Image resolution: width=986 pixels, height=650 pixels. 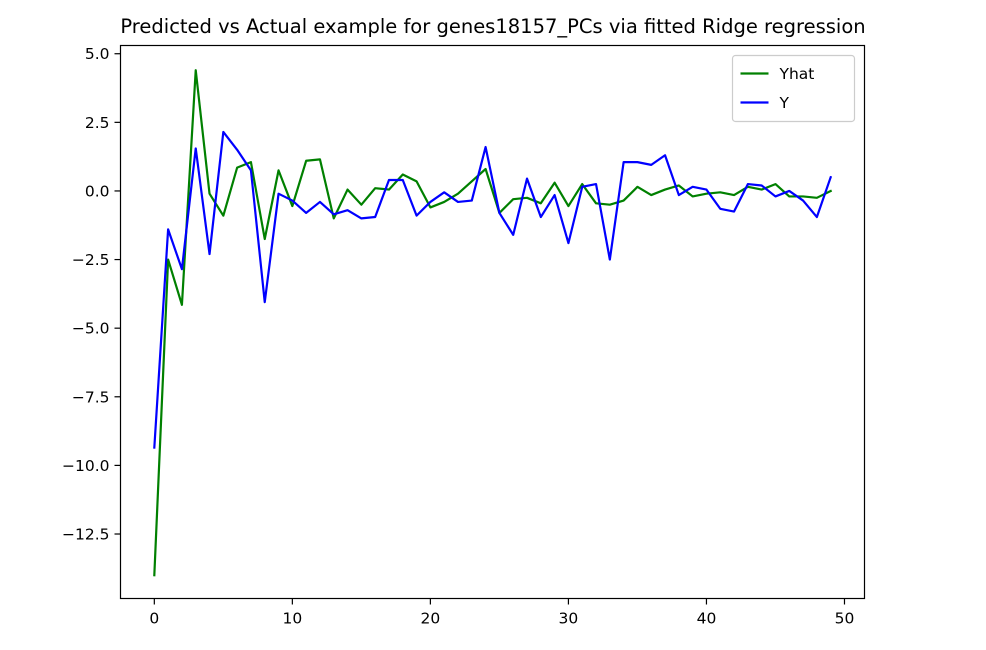 What do you see at coordinates (86, 466) in the screenshot?
I see `y-tick-label: −10.0` at bounding box center [86, 466].